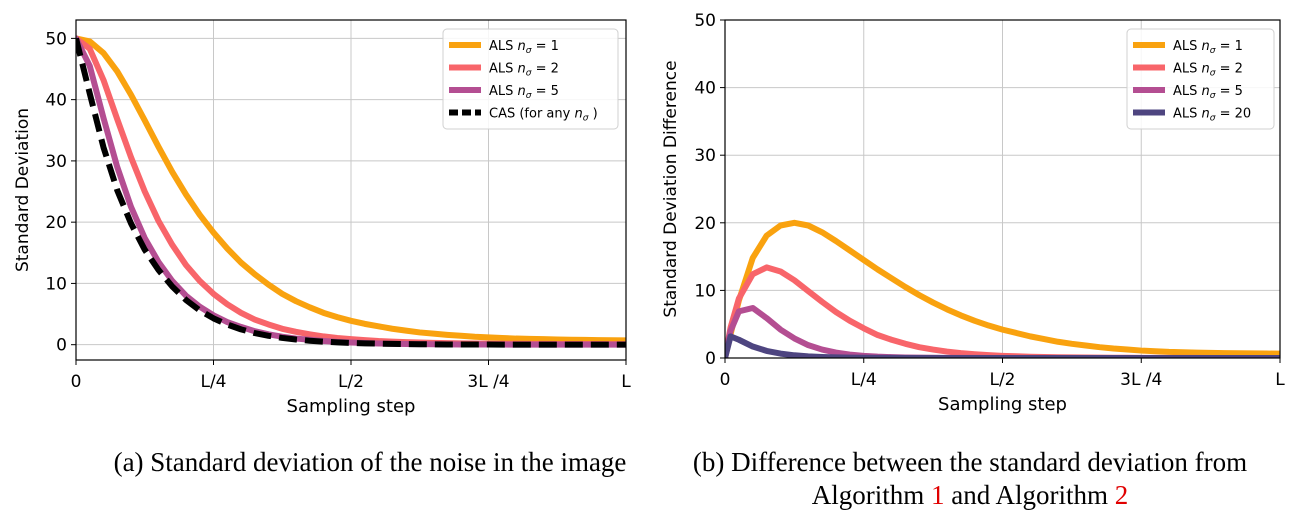 Image resolution: width=1300 pixels, height=514 pixels. I want to click on legend-label-n20: ALS nσ = 20, so click(1212, 115).